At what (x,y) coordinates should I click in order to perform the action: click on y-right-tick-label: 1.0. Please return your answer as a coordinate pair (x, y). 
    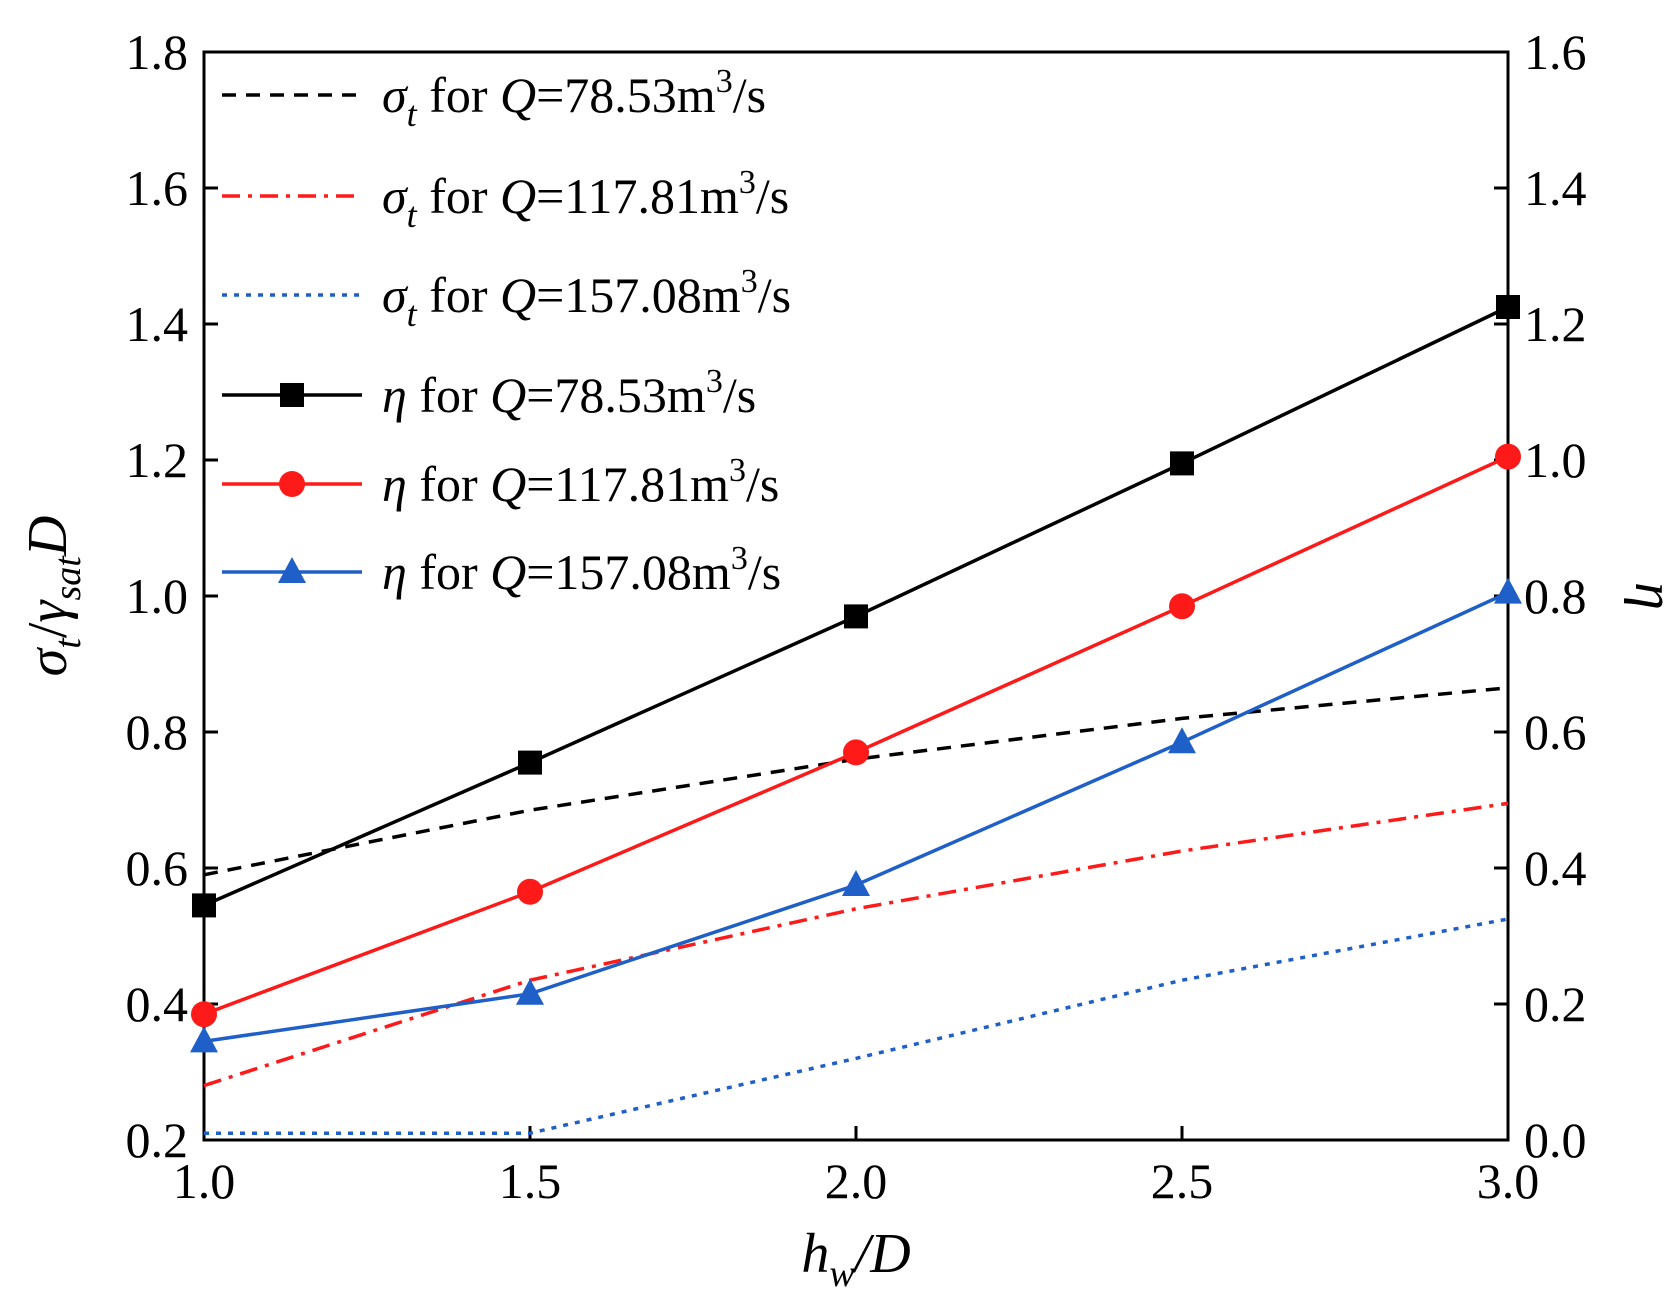
    Looking at the image, I should click on (1555, 460).